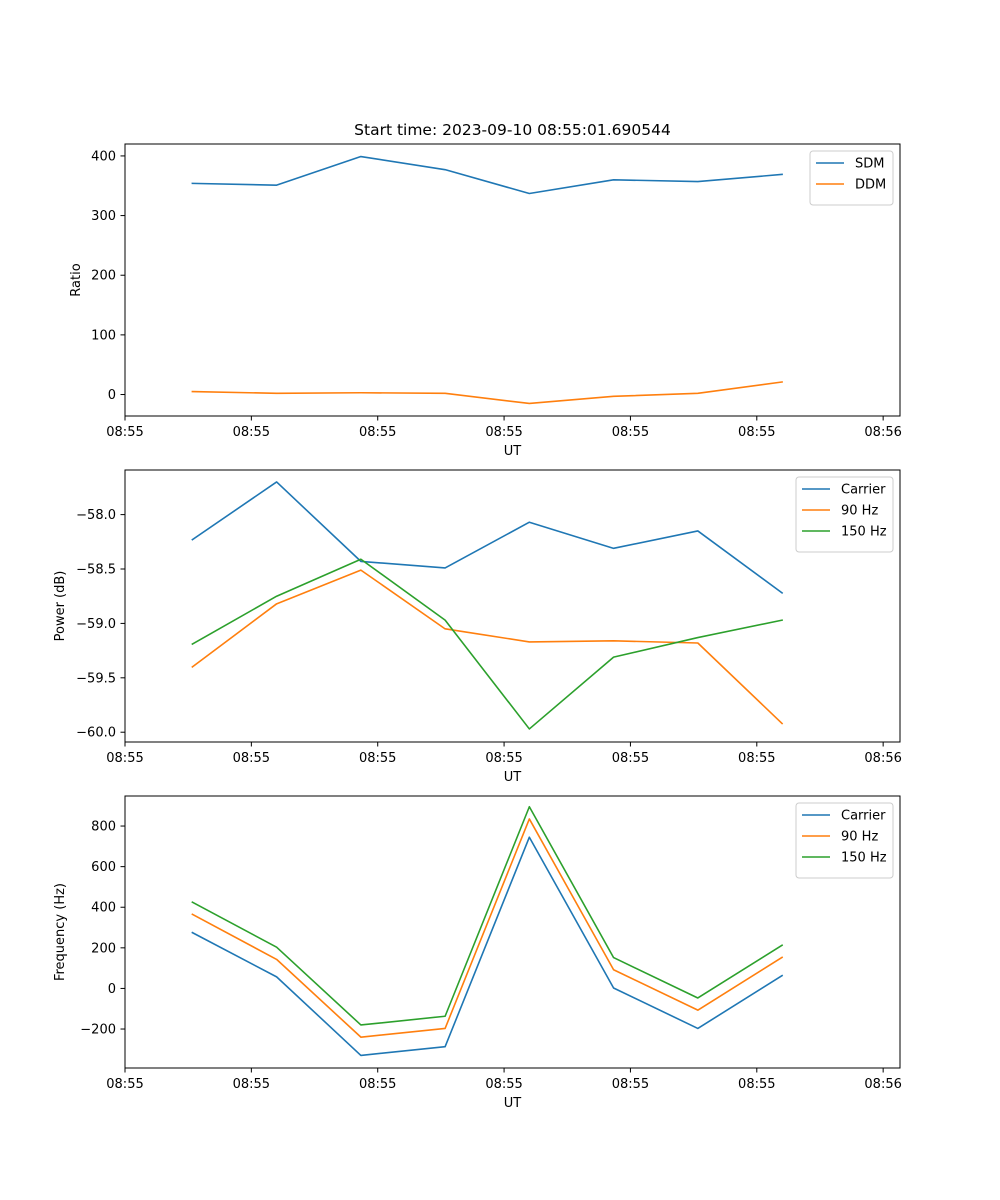  Describe the element at coordinates (513, 451) in the screenshot. I see `ratio-xlabel: UT` at that location.